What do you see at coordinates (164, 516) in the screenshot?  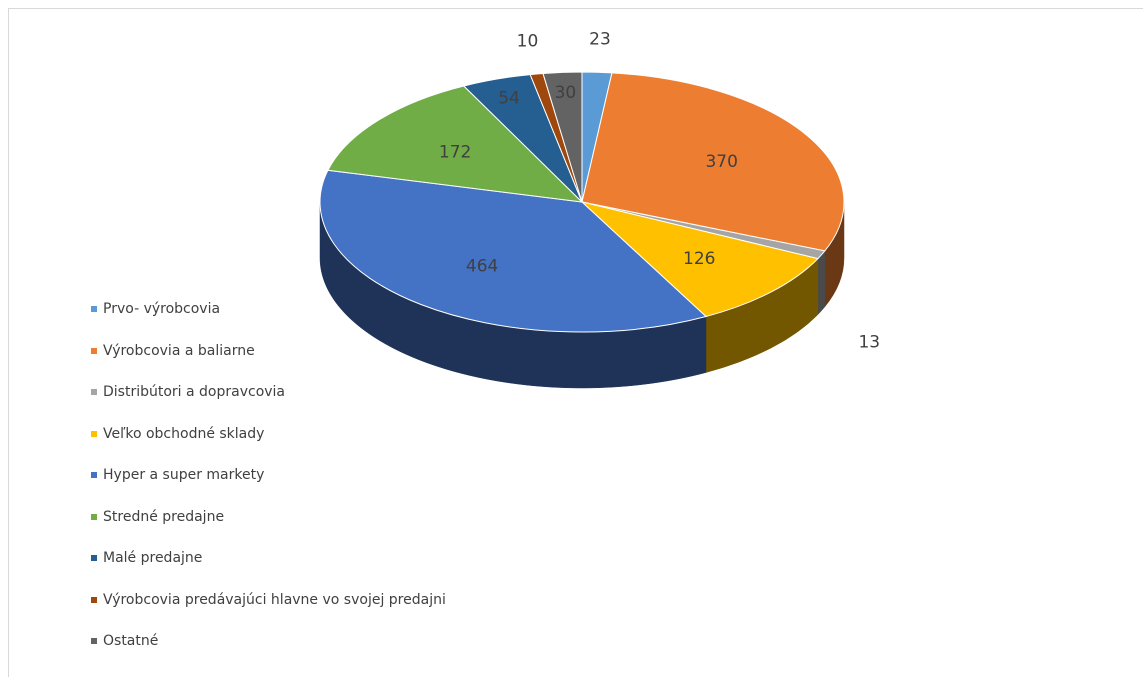 I see `legend-label: Stredné predajne` at bounding box center [164, 516].